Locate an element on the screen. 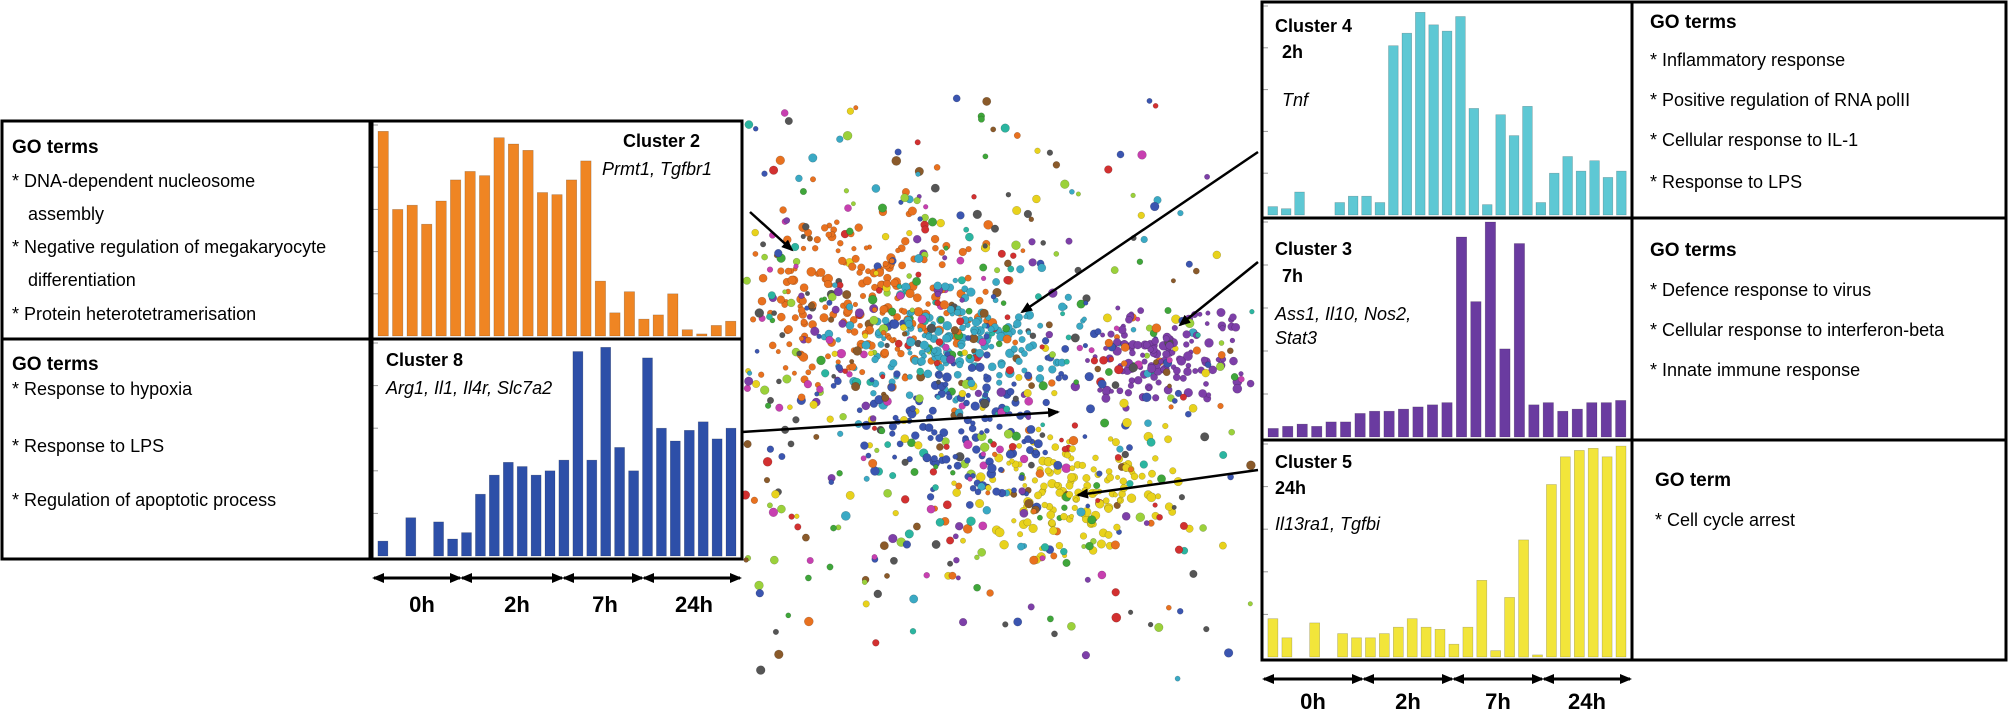  go-term: * Negative regulation of megakaryocyte is located at coordinates (169, 247).